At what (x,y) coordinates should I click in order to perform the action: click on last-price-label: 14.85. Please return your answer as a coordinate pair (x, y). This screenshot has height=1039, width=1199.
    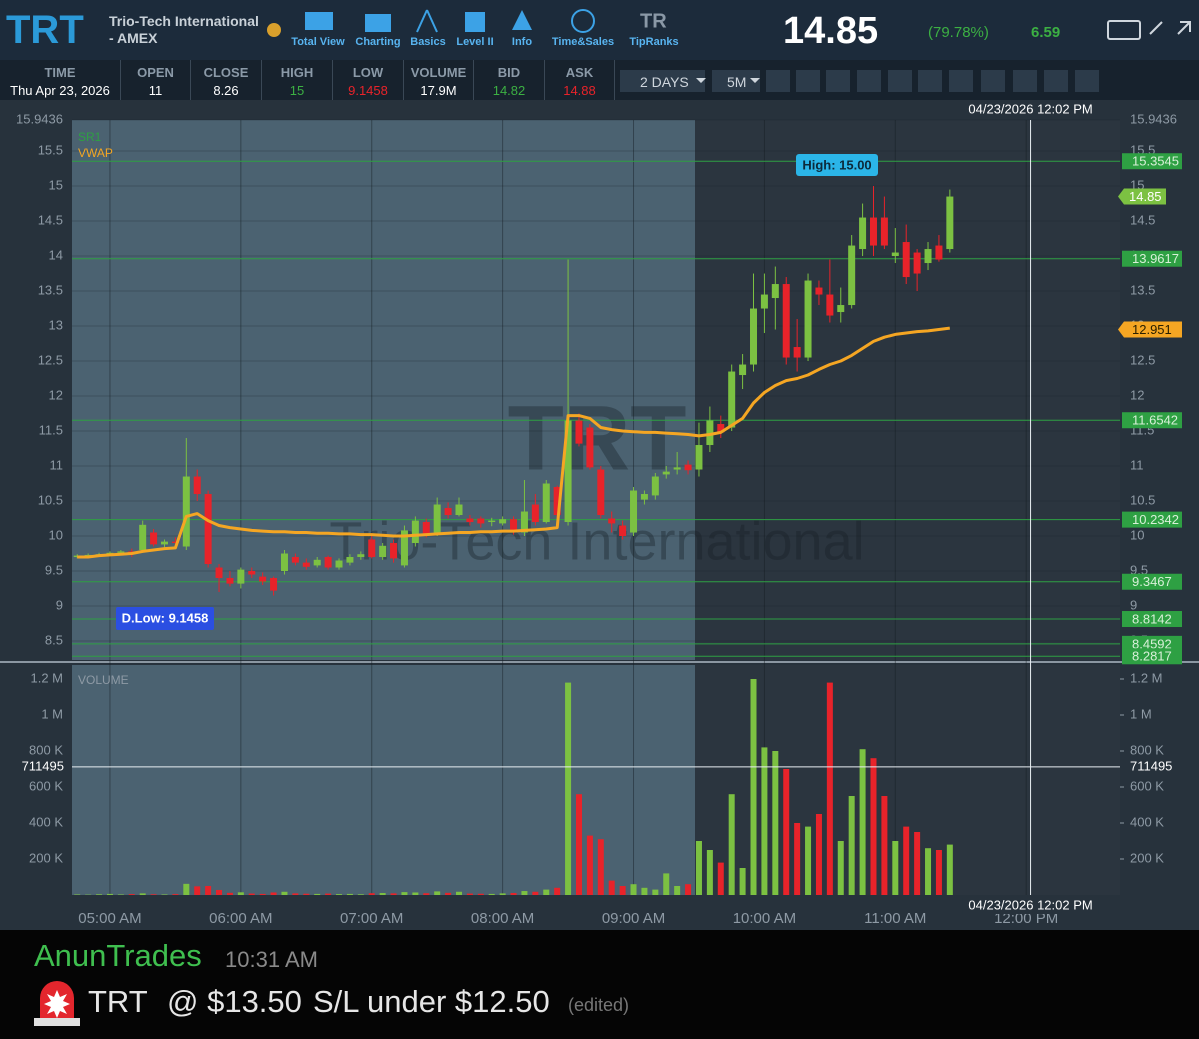
    Looking at the image, I should click on (1145, 196).